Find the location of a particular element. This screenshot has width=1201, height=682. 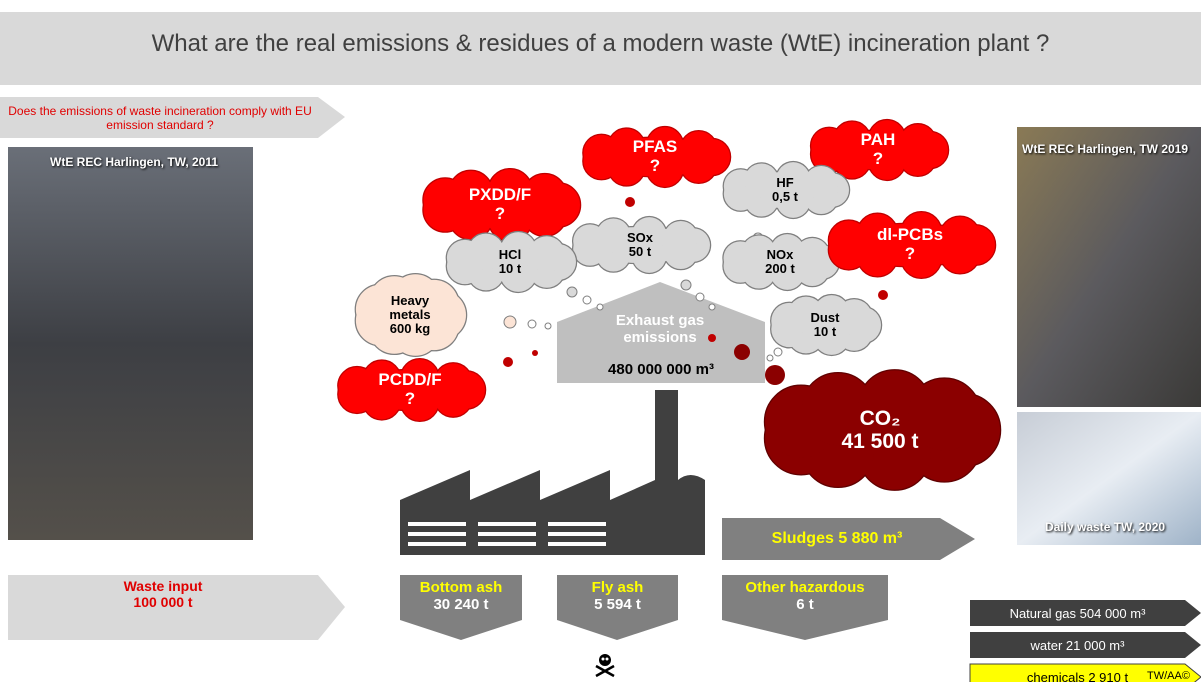

input-arrow is located at coordinates (176, 607).